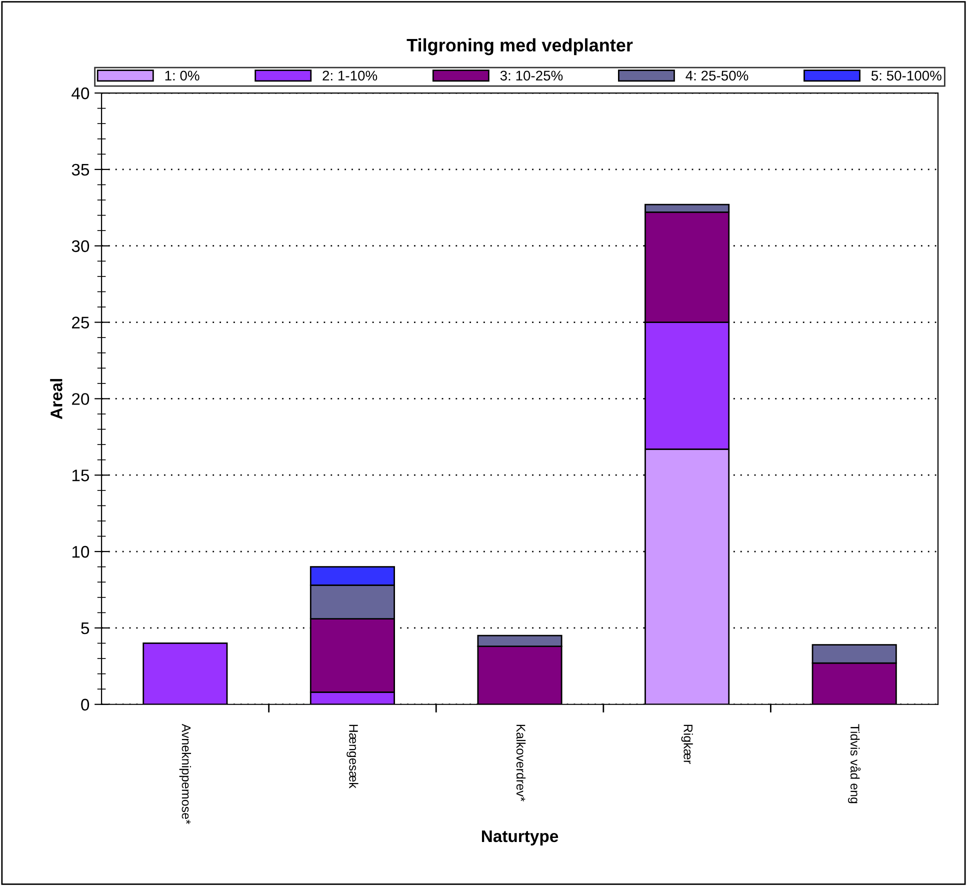  Describe the element at coordinates (185, 774) in the screenshot. I see `x-tick-label: Avneknippemose*` at that location.